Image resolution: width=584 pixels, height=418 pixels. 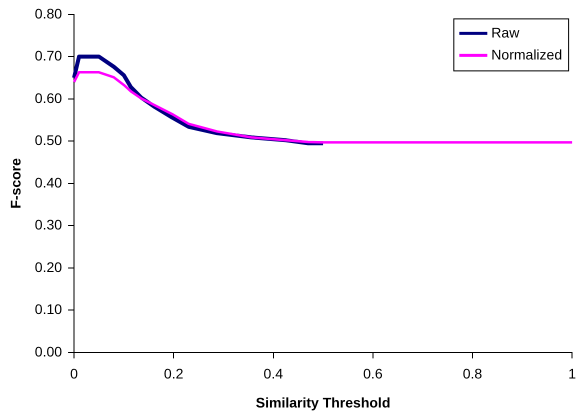 What do you see at coordinates (274, 374) in the screenshot?
I see `x-tick-label: 0.4` at bounding box center [274, 374].